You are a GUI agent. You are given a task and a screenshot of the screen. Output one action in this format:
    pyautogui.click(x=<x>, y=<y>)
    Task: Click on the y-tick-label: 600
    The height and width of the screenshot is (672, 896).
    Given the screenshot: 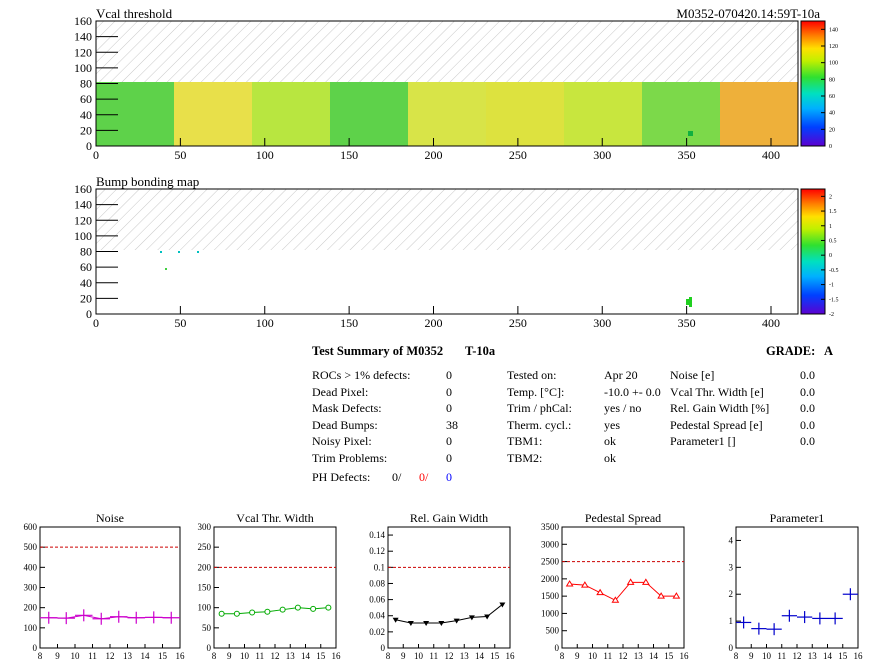 What is the action you would take?
    pyautogui.click(x=31, y=527)
    